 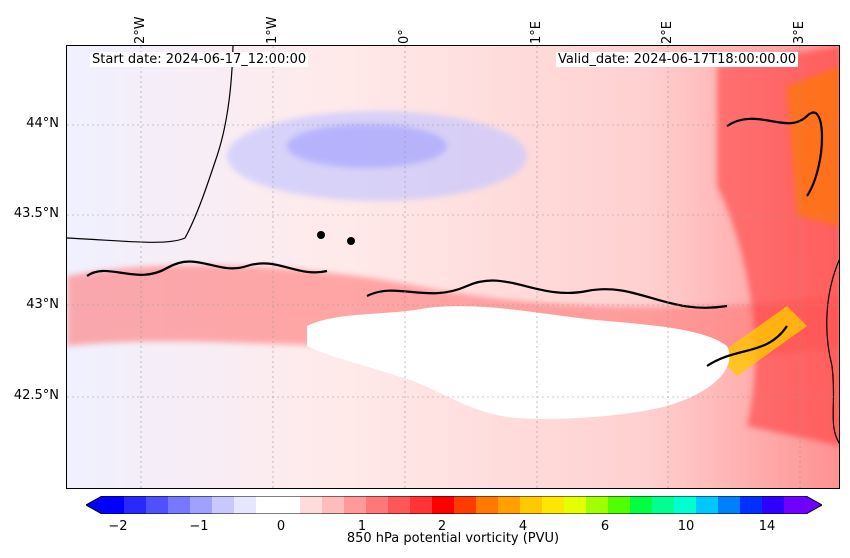 What do you see at coordinates (686, 526) in the screenshot?
I see `colorbar-tick-label: 10` at bounding box center [686, 526].